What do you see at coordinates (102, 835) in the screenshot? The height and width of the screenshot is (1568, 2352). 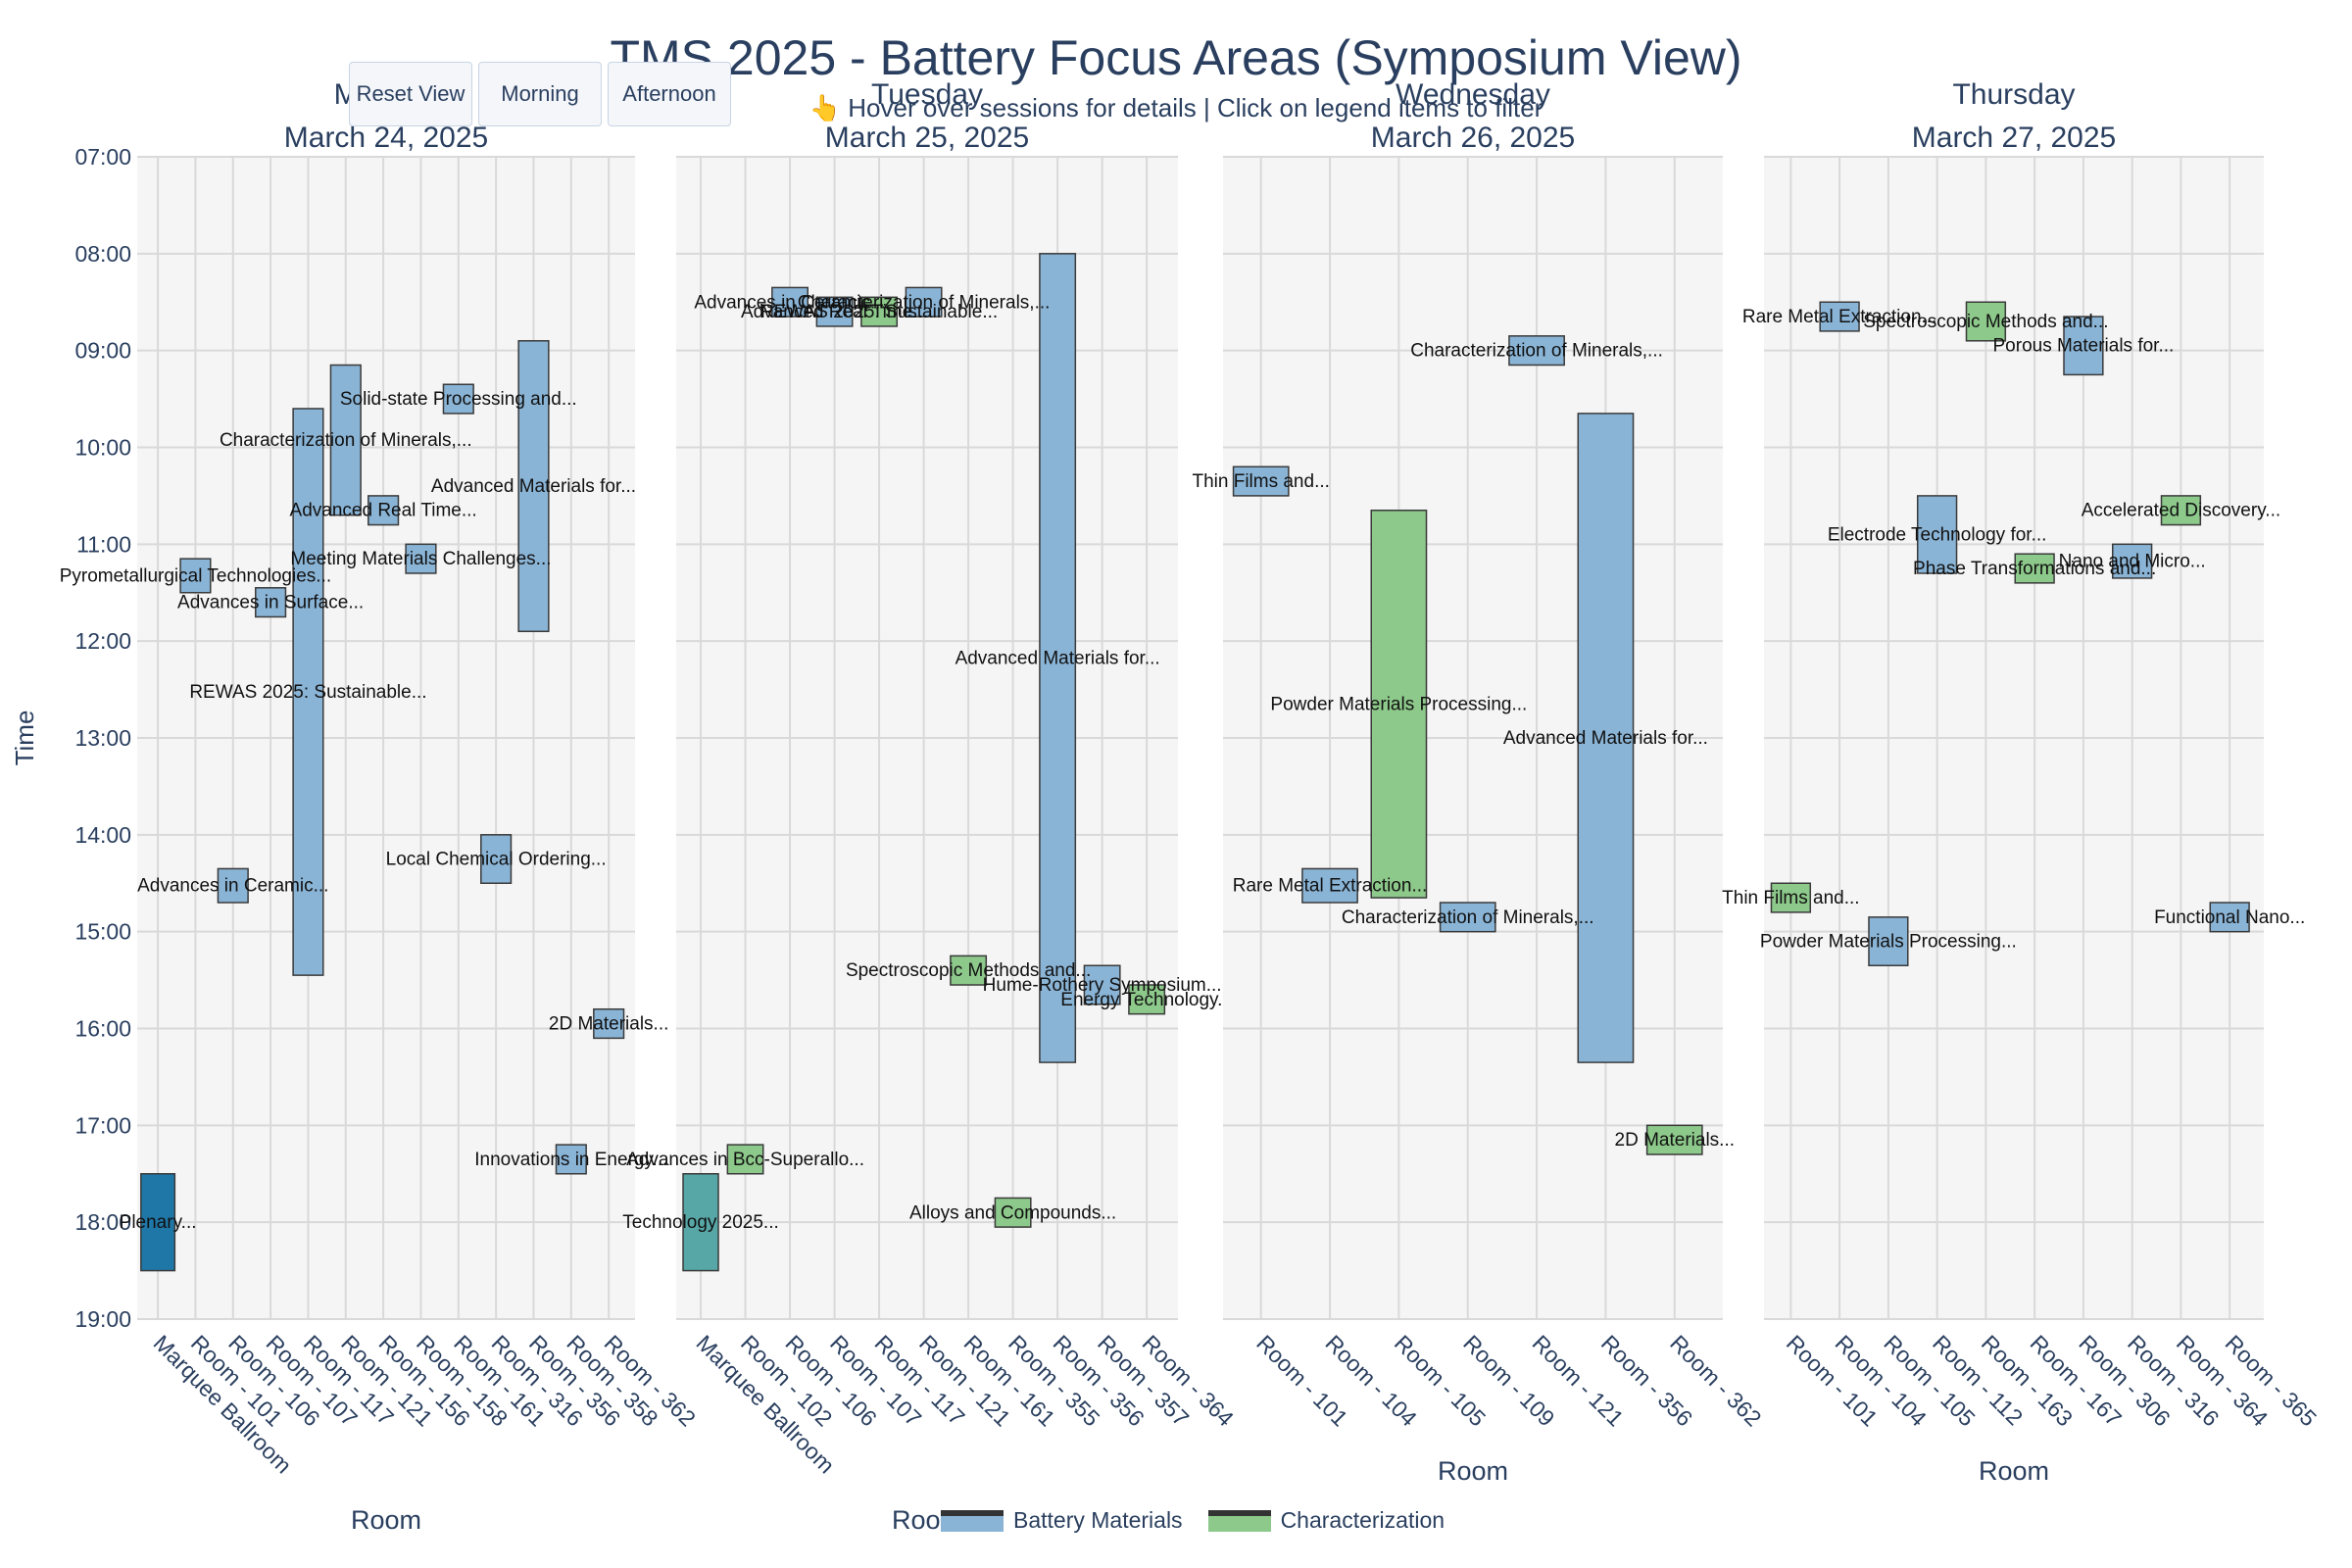 I see `y-tick-label: 14:00` at bounding box center [102, 835].